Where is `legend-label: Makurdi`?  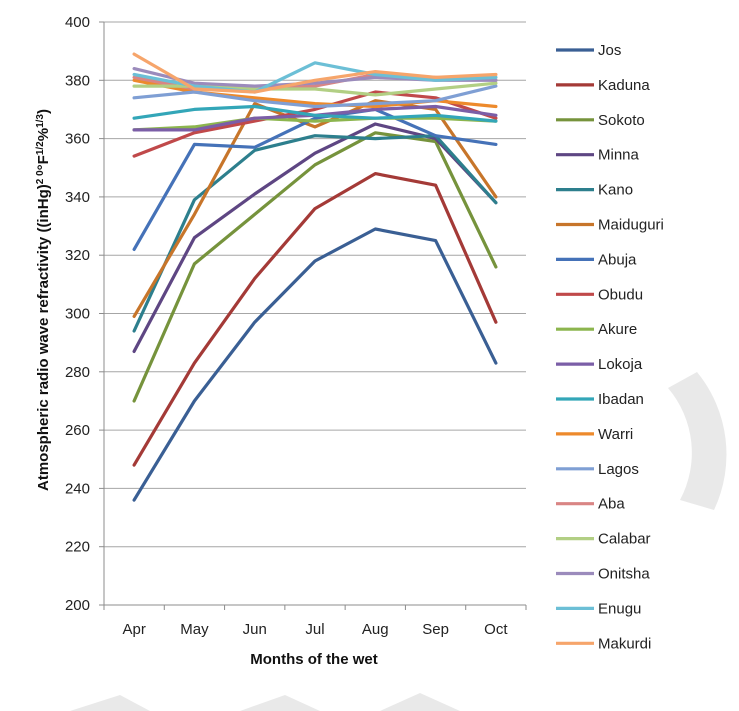 legend-label: Makurdi is located at coordinates (624, 643).